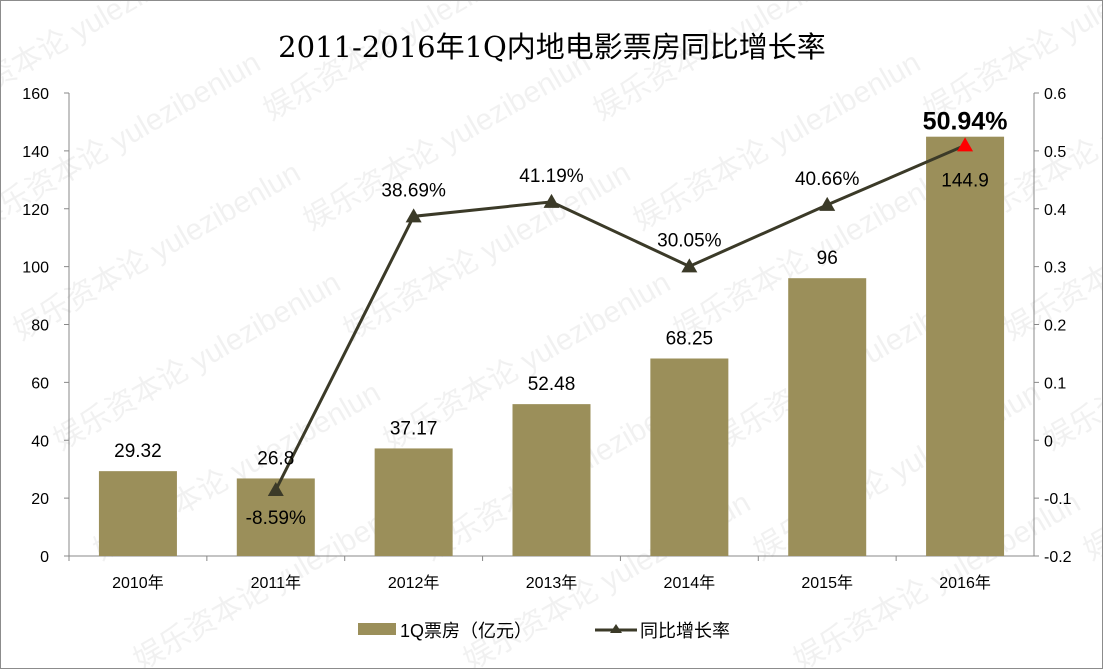 This screenshot has width=1103, height=669. What do you see at coordinates (552, 583) in the screenshot?
I see `x-tick-label: 2013年` at bounding box center [552, 583].